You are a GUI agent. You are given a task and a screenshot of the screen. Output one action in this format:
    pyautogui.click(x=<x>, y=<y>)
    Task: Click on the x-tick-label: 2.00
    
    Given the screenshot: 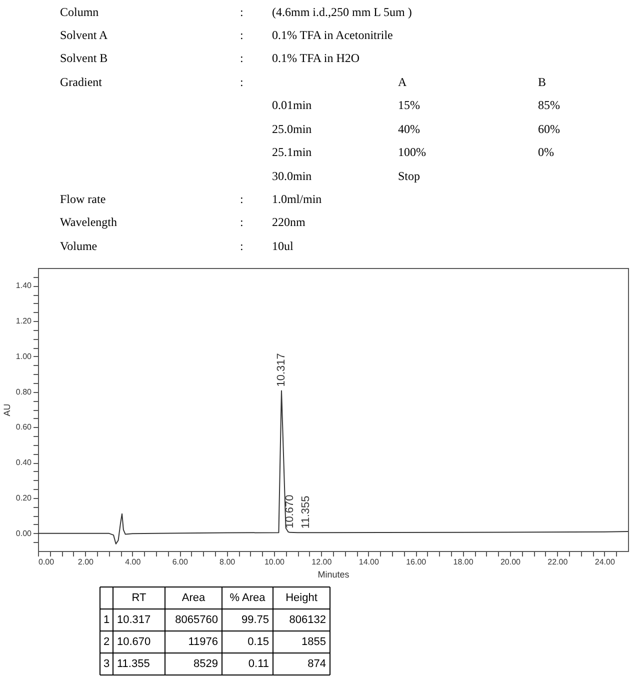 What is the action you would take?
    pyautogui.click(x=86, y=562)
    